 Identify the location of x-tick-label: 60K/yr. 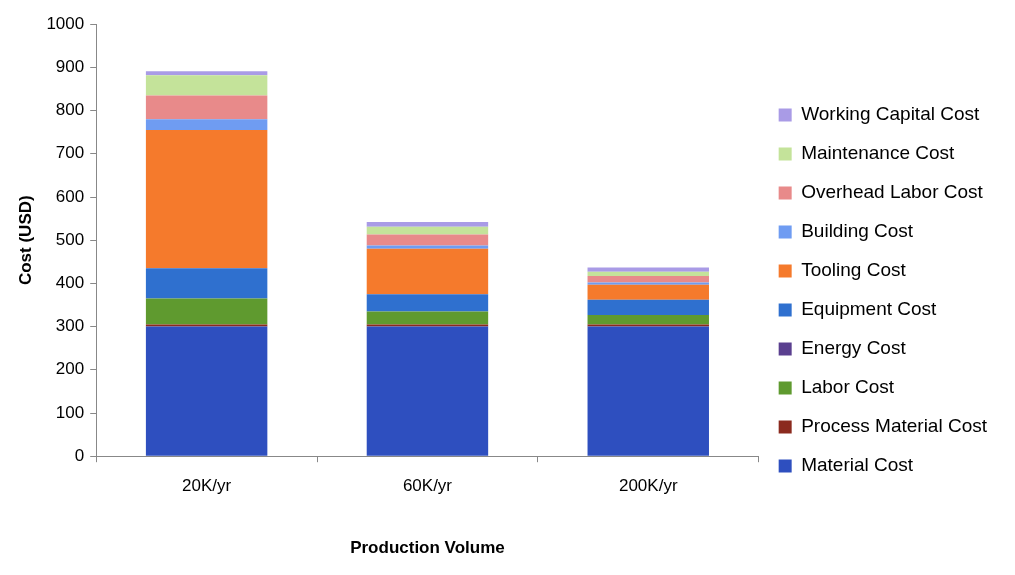
(427, 486).